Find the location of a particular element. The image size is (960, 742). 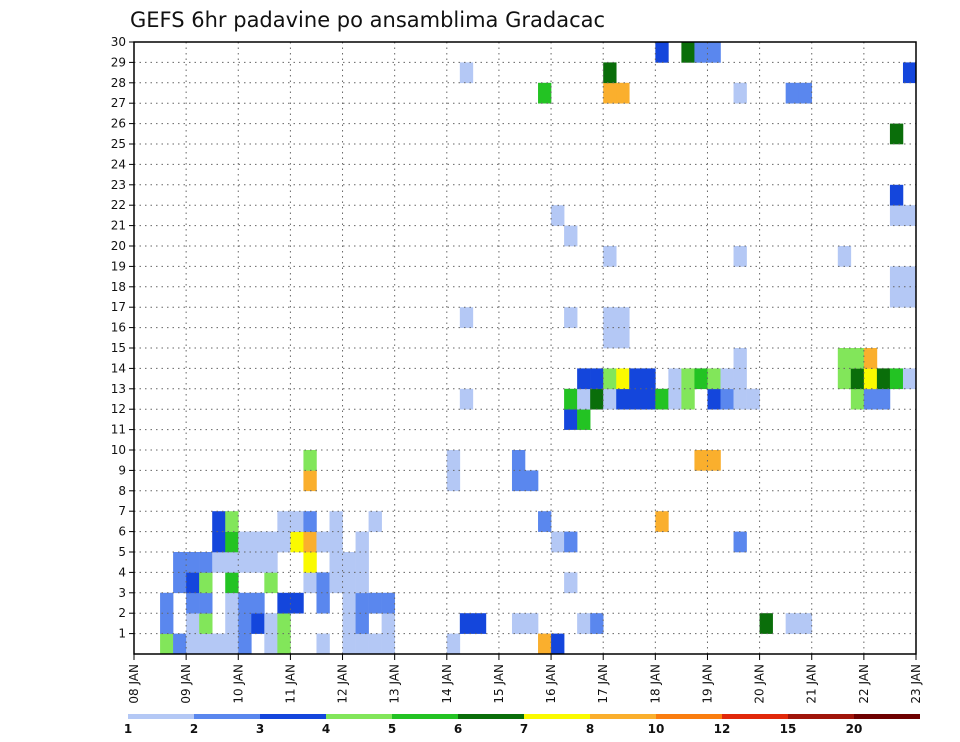

y-tick-label: 28 is located at coordinates (118, 83).